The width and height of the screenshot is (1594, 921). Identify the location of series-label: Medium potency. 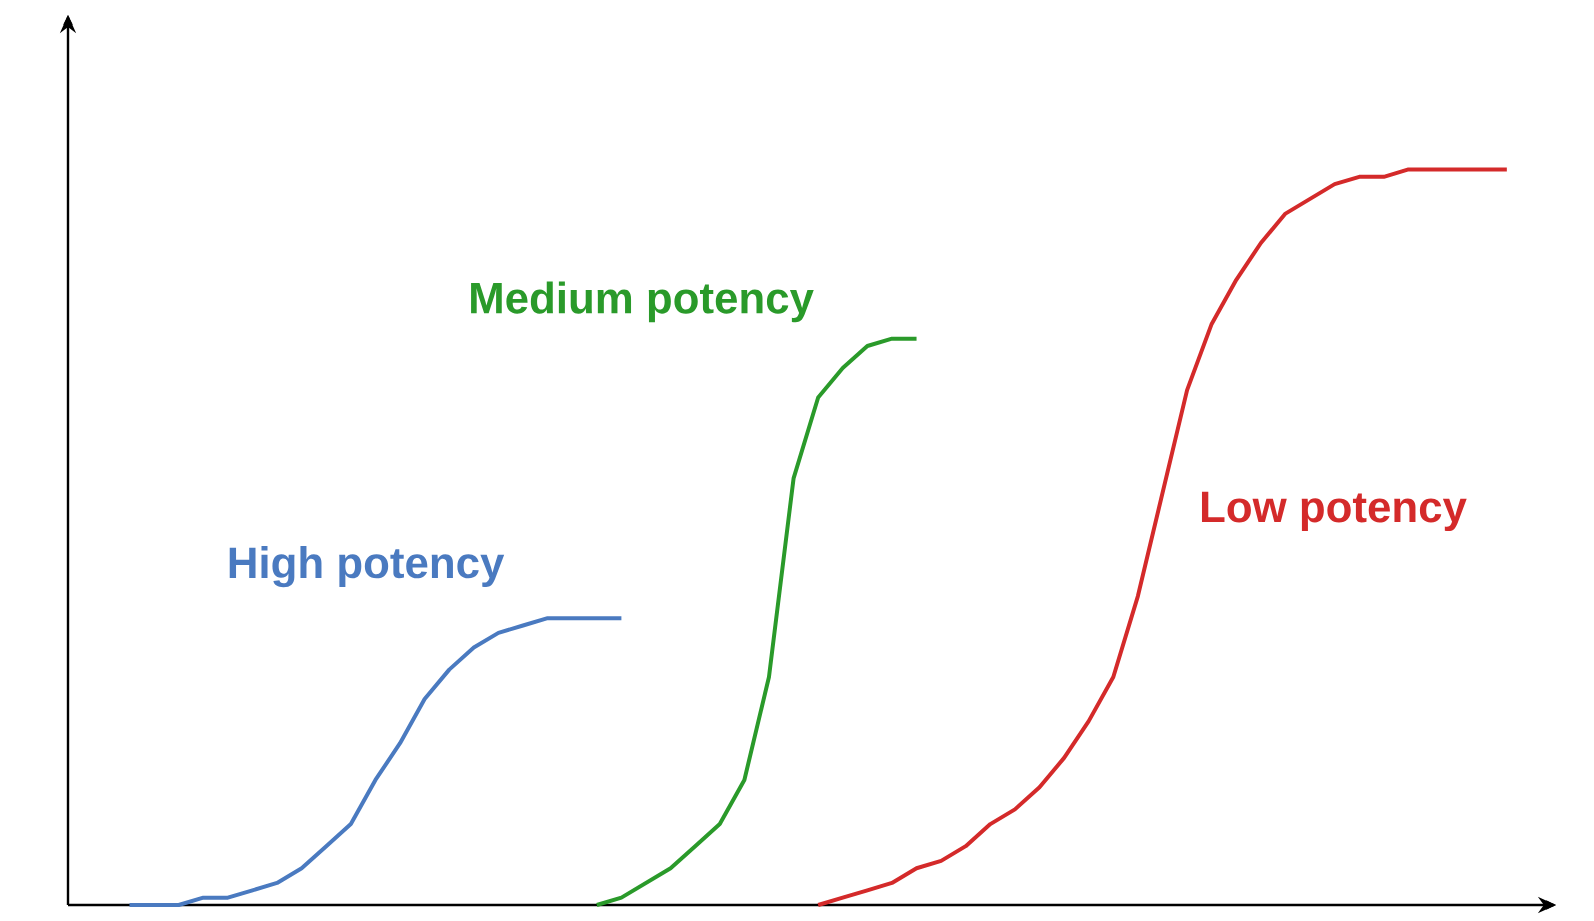
(642, 302).